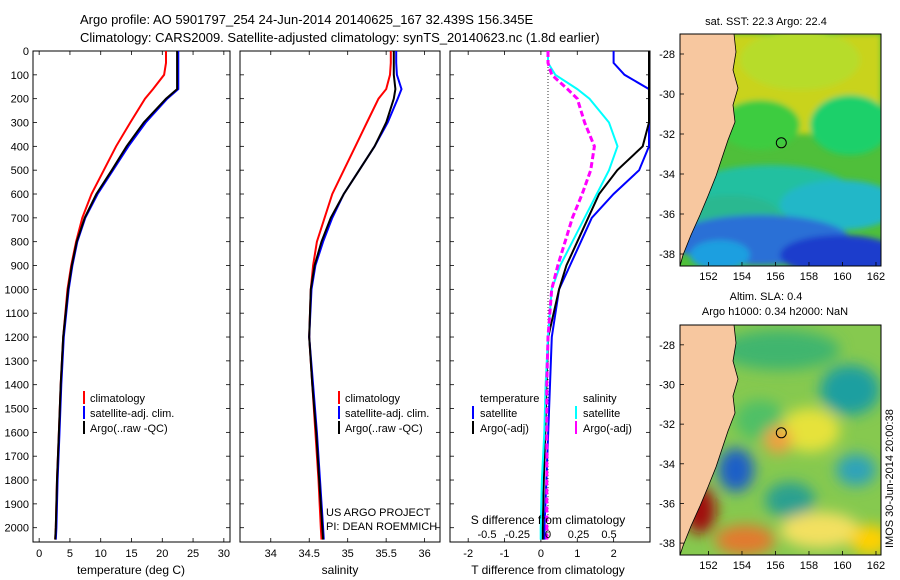 The image size is (900, 580). What do you see at coordinates (20, 219) in the screenshot?
I see `depth-tick-label: 700` at bounding box center [20, 219].